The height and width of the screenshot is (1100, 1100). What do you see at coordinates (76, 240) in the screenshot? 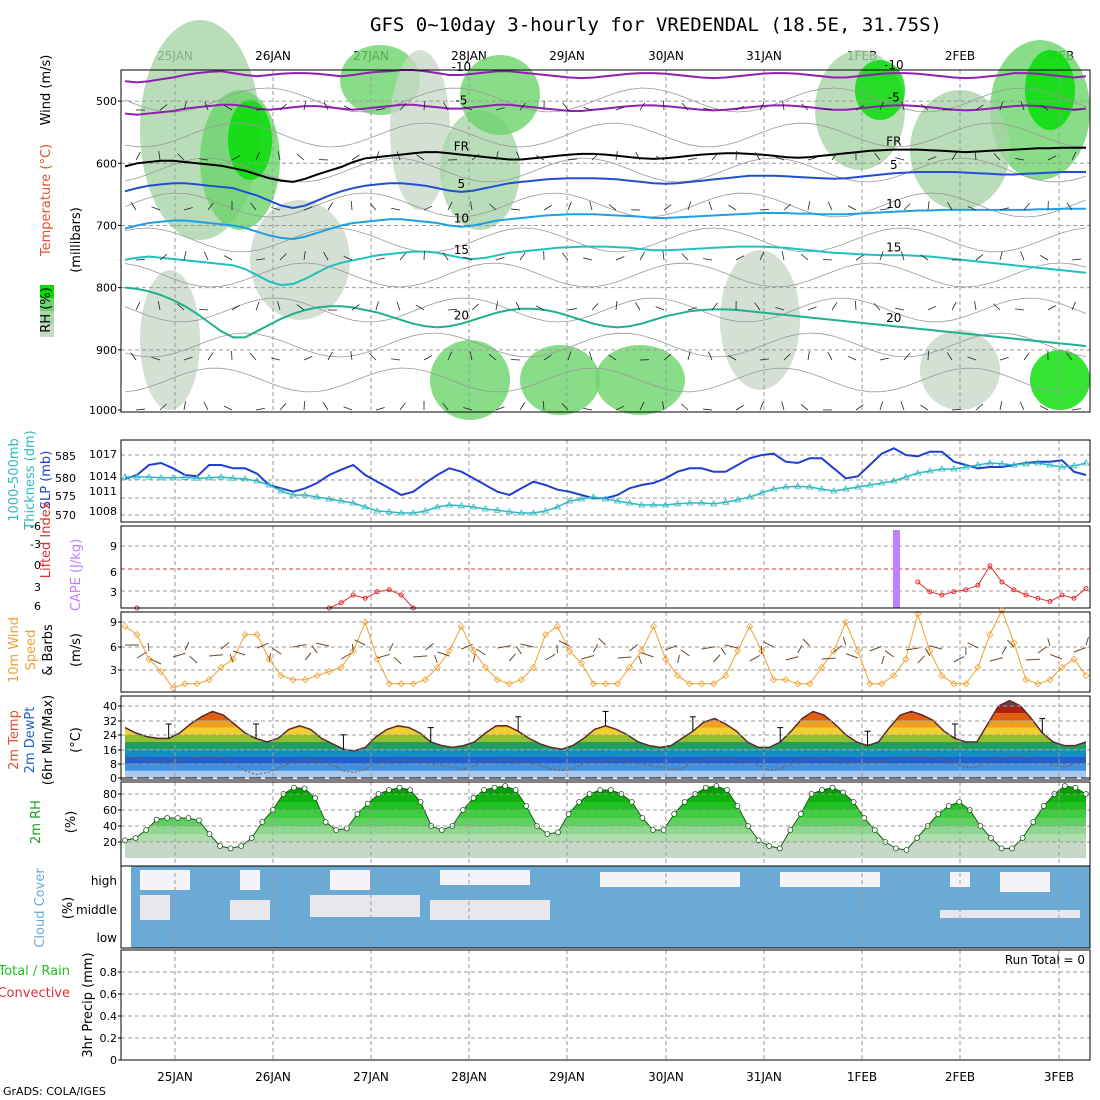
I see `ylabel-millibars: (millibars)` at bounding box center [76, 240].